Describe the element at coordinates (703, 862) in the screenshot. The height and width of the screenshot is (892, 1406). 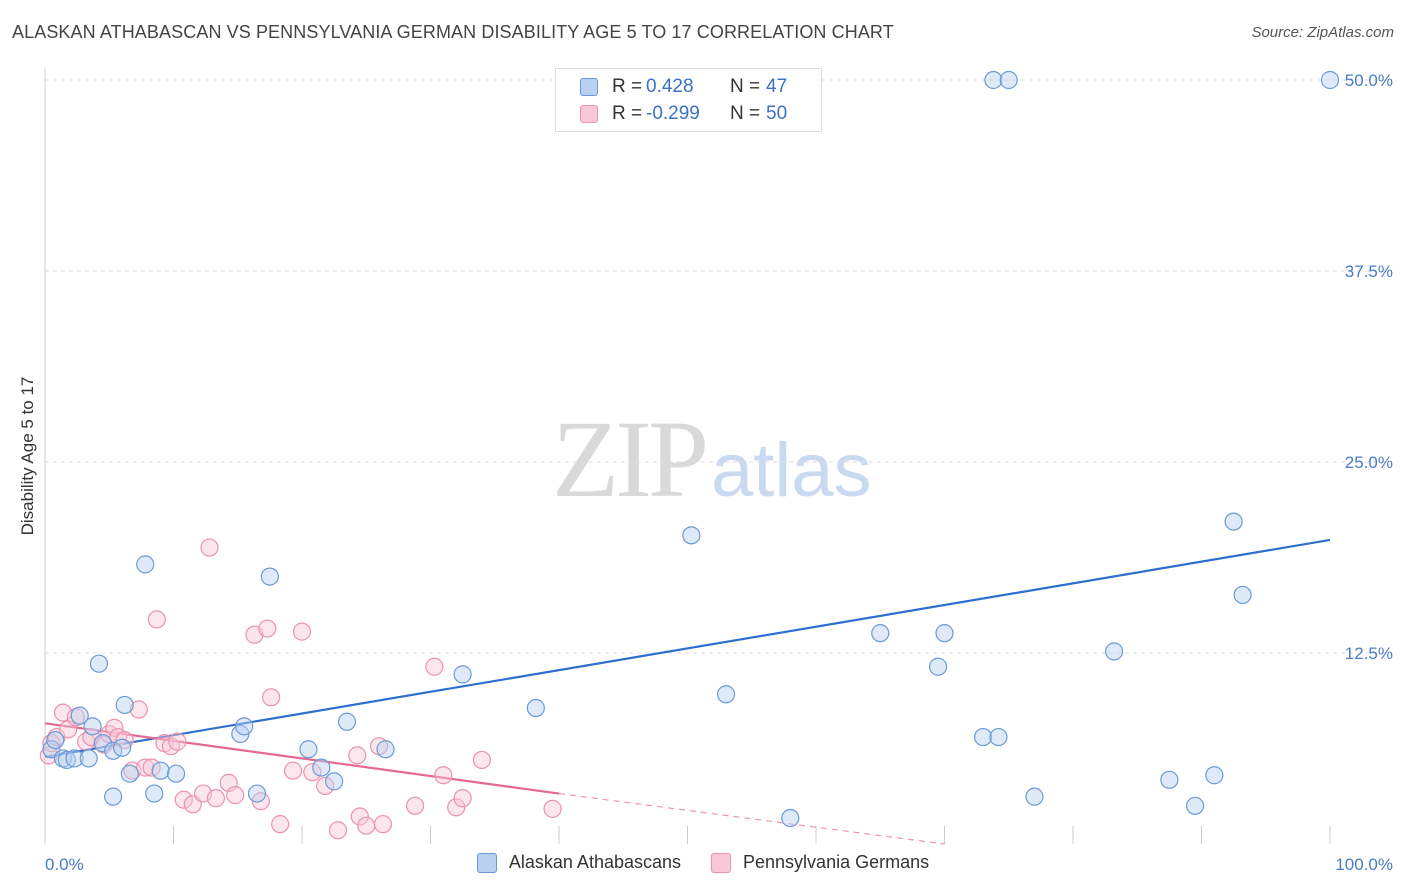
I see `series-legend: Alaskan Athabascans Pennsylvania Germans` at that location.